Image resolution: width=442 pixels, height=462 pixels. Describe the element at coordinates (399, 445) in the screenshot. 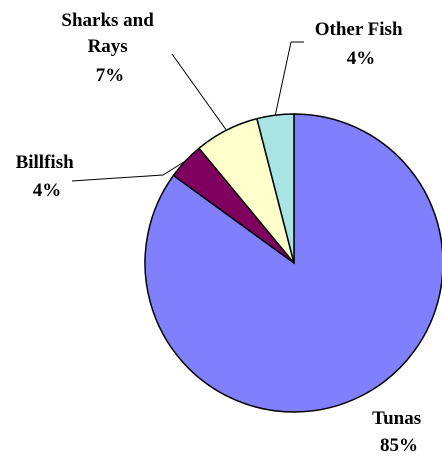

I see `slice-percent-tunas: 85%` at that location.